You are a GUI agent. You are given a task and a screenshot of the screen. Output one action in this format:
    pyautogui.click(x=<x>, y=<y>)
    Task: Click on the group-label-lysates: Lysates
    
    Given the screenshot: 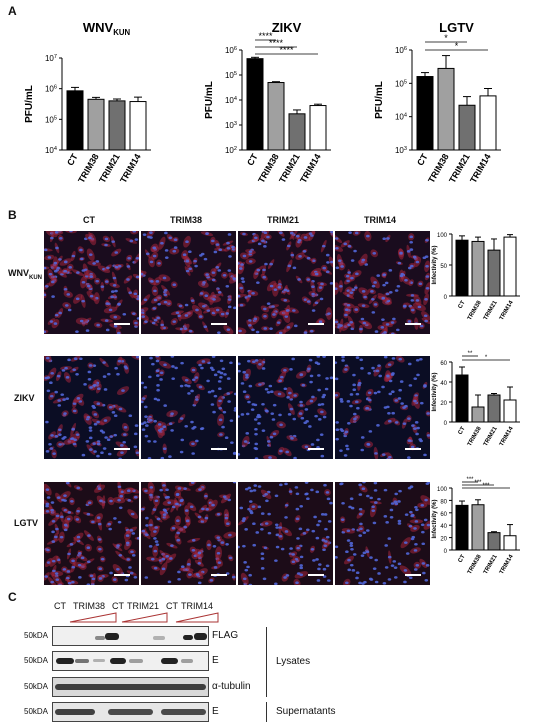 What is the action you would take?
    pyautogui.click(x=293, y=661)
    